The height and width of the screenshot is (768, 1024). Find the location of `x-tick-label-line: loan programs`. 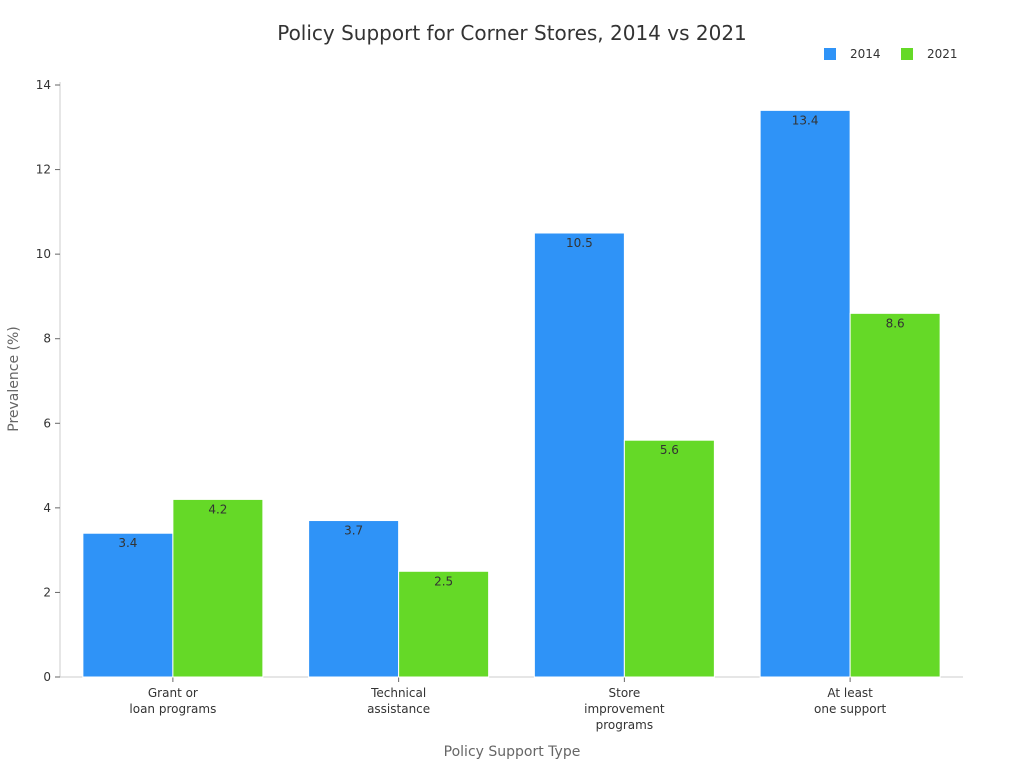

x-tick-label-line: loan programs is located at coordinates (172, 709).